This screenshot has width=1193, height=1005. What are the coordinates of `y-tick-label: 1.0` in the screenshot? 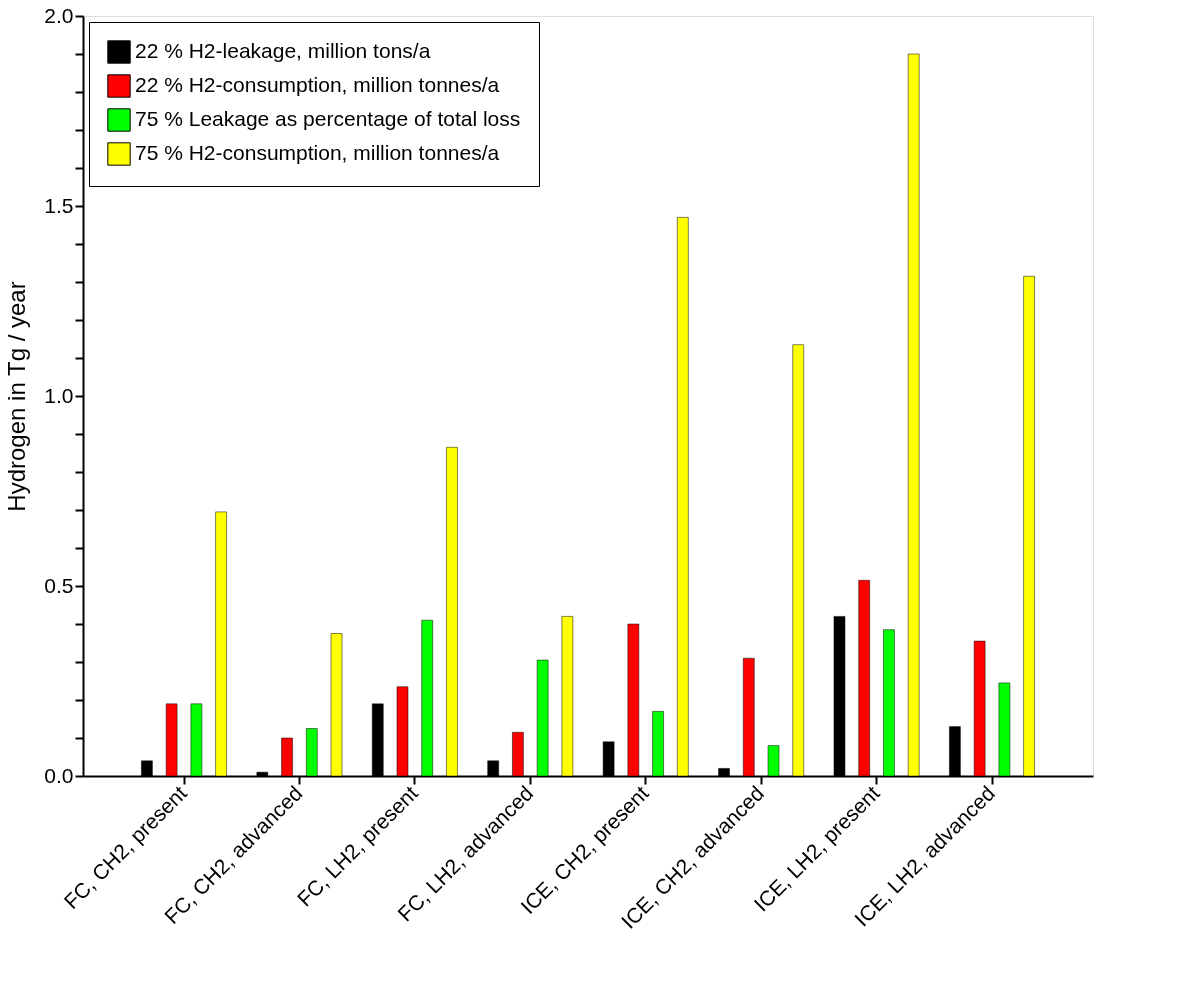 It's located at (59, 395).